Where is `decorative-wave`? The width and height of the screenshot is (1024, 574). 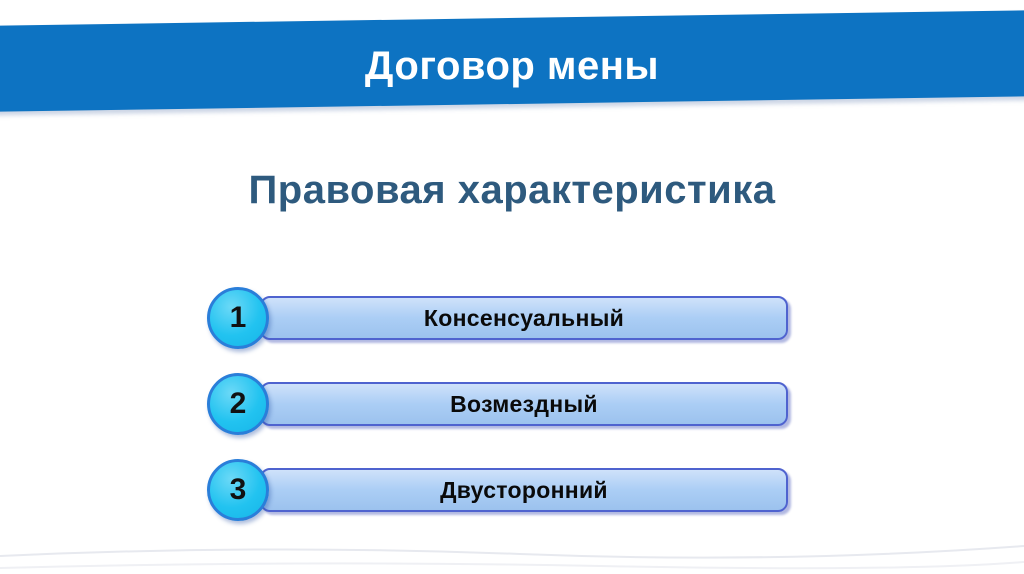
decorative-wave is located at coordinates (512, 557).